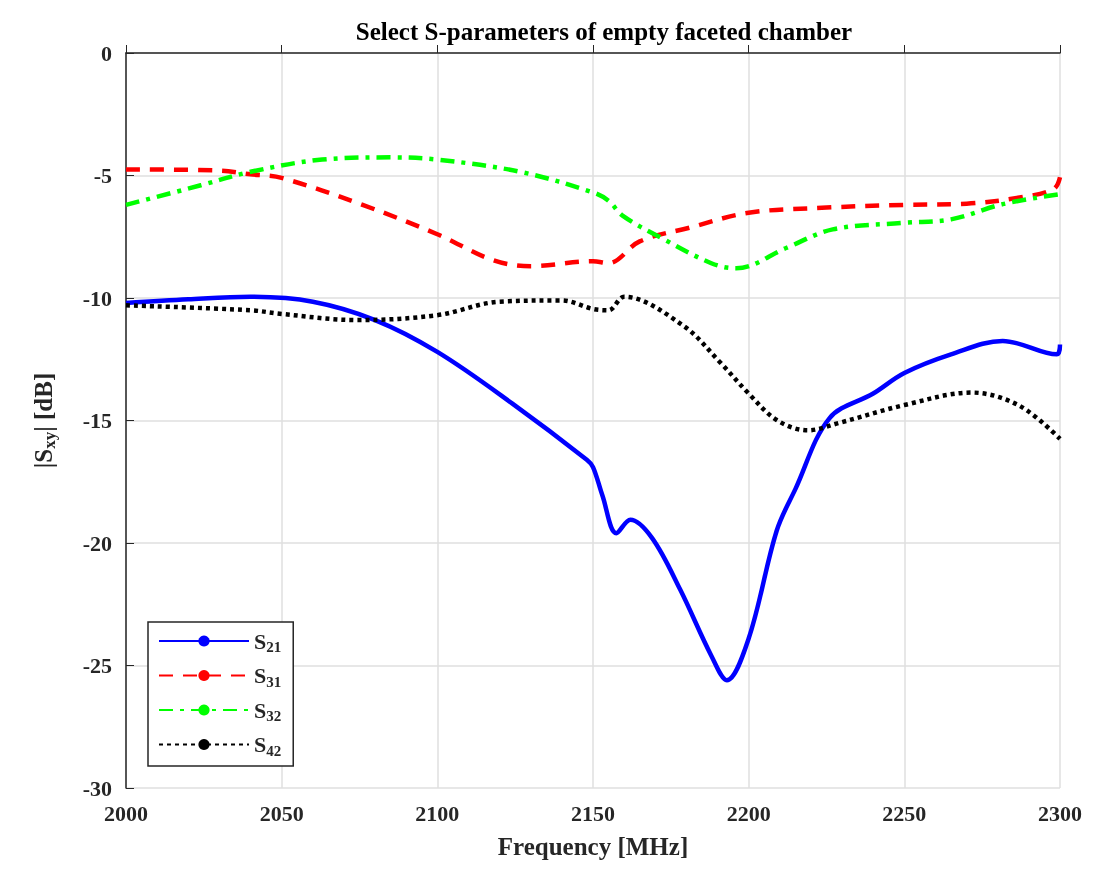 The image size is (1102, 886). Describe the element at coordinates (748, 813) in the screenshot. I see `x-tick-label: 2200` at that location.